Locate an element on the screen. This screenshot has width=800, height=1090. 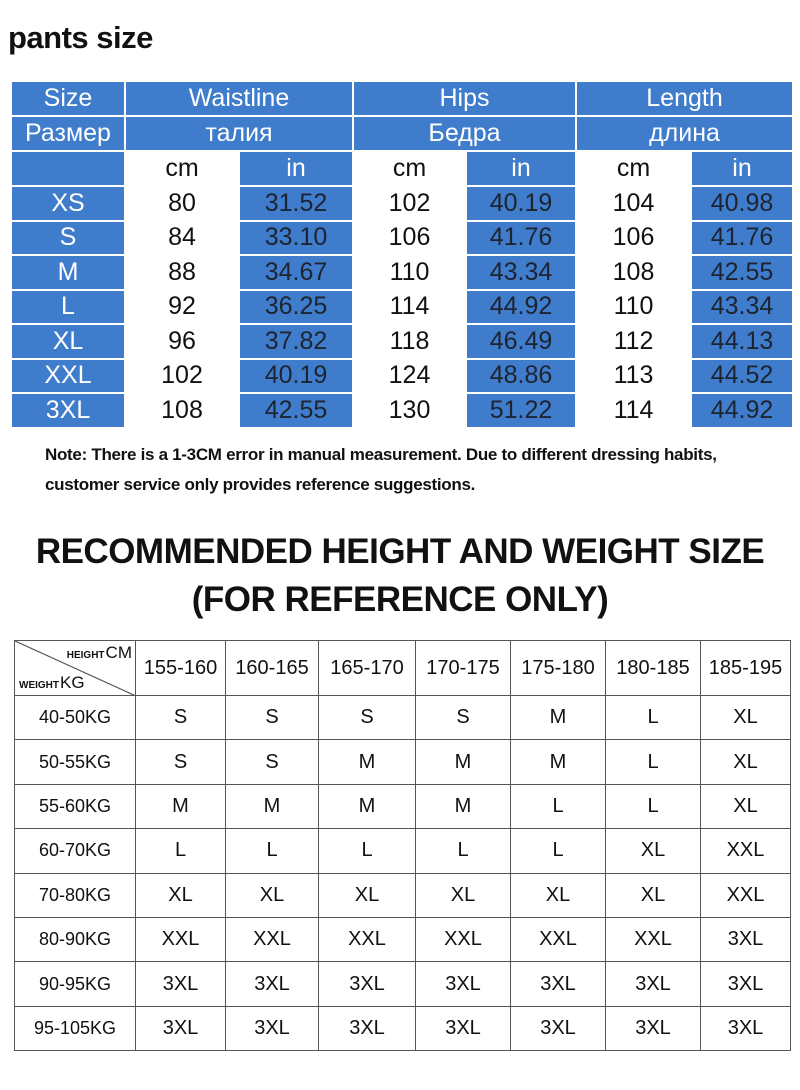
measure-cell: 44.92 is located at coordinates (521, 306).